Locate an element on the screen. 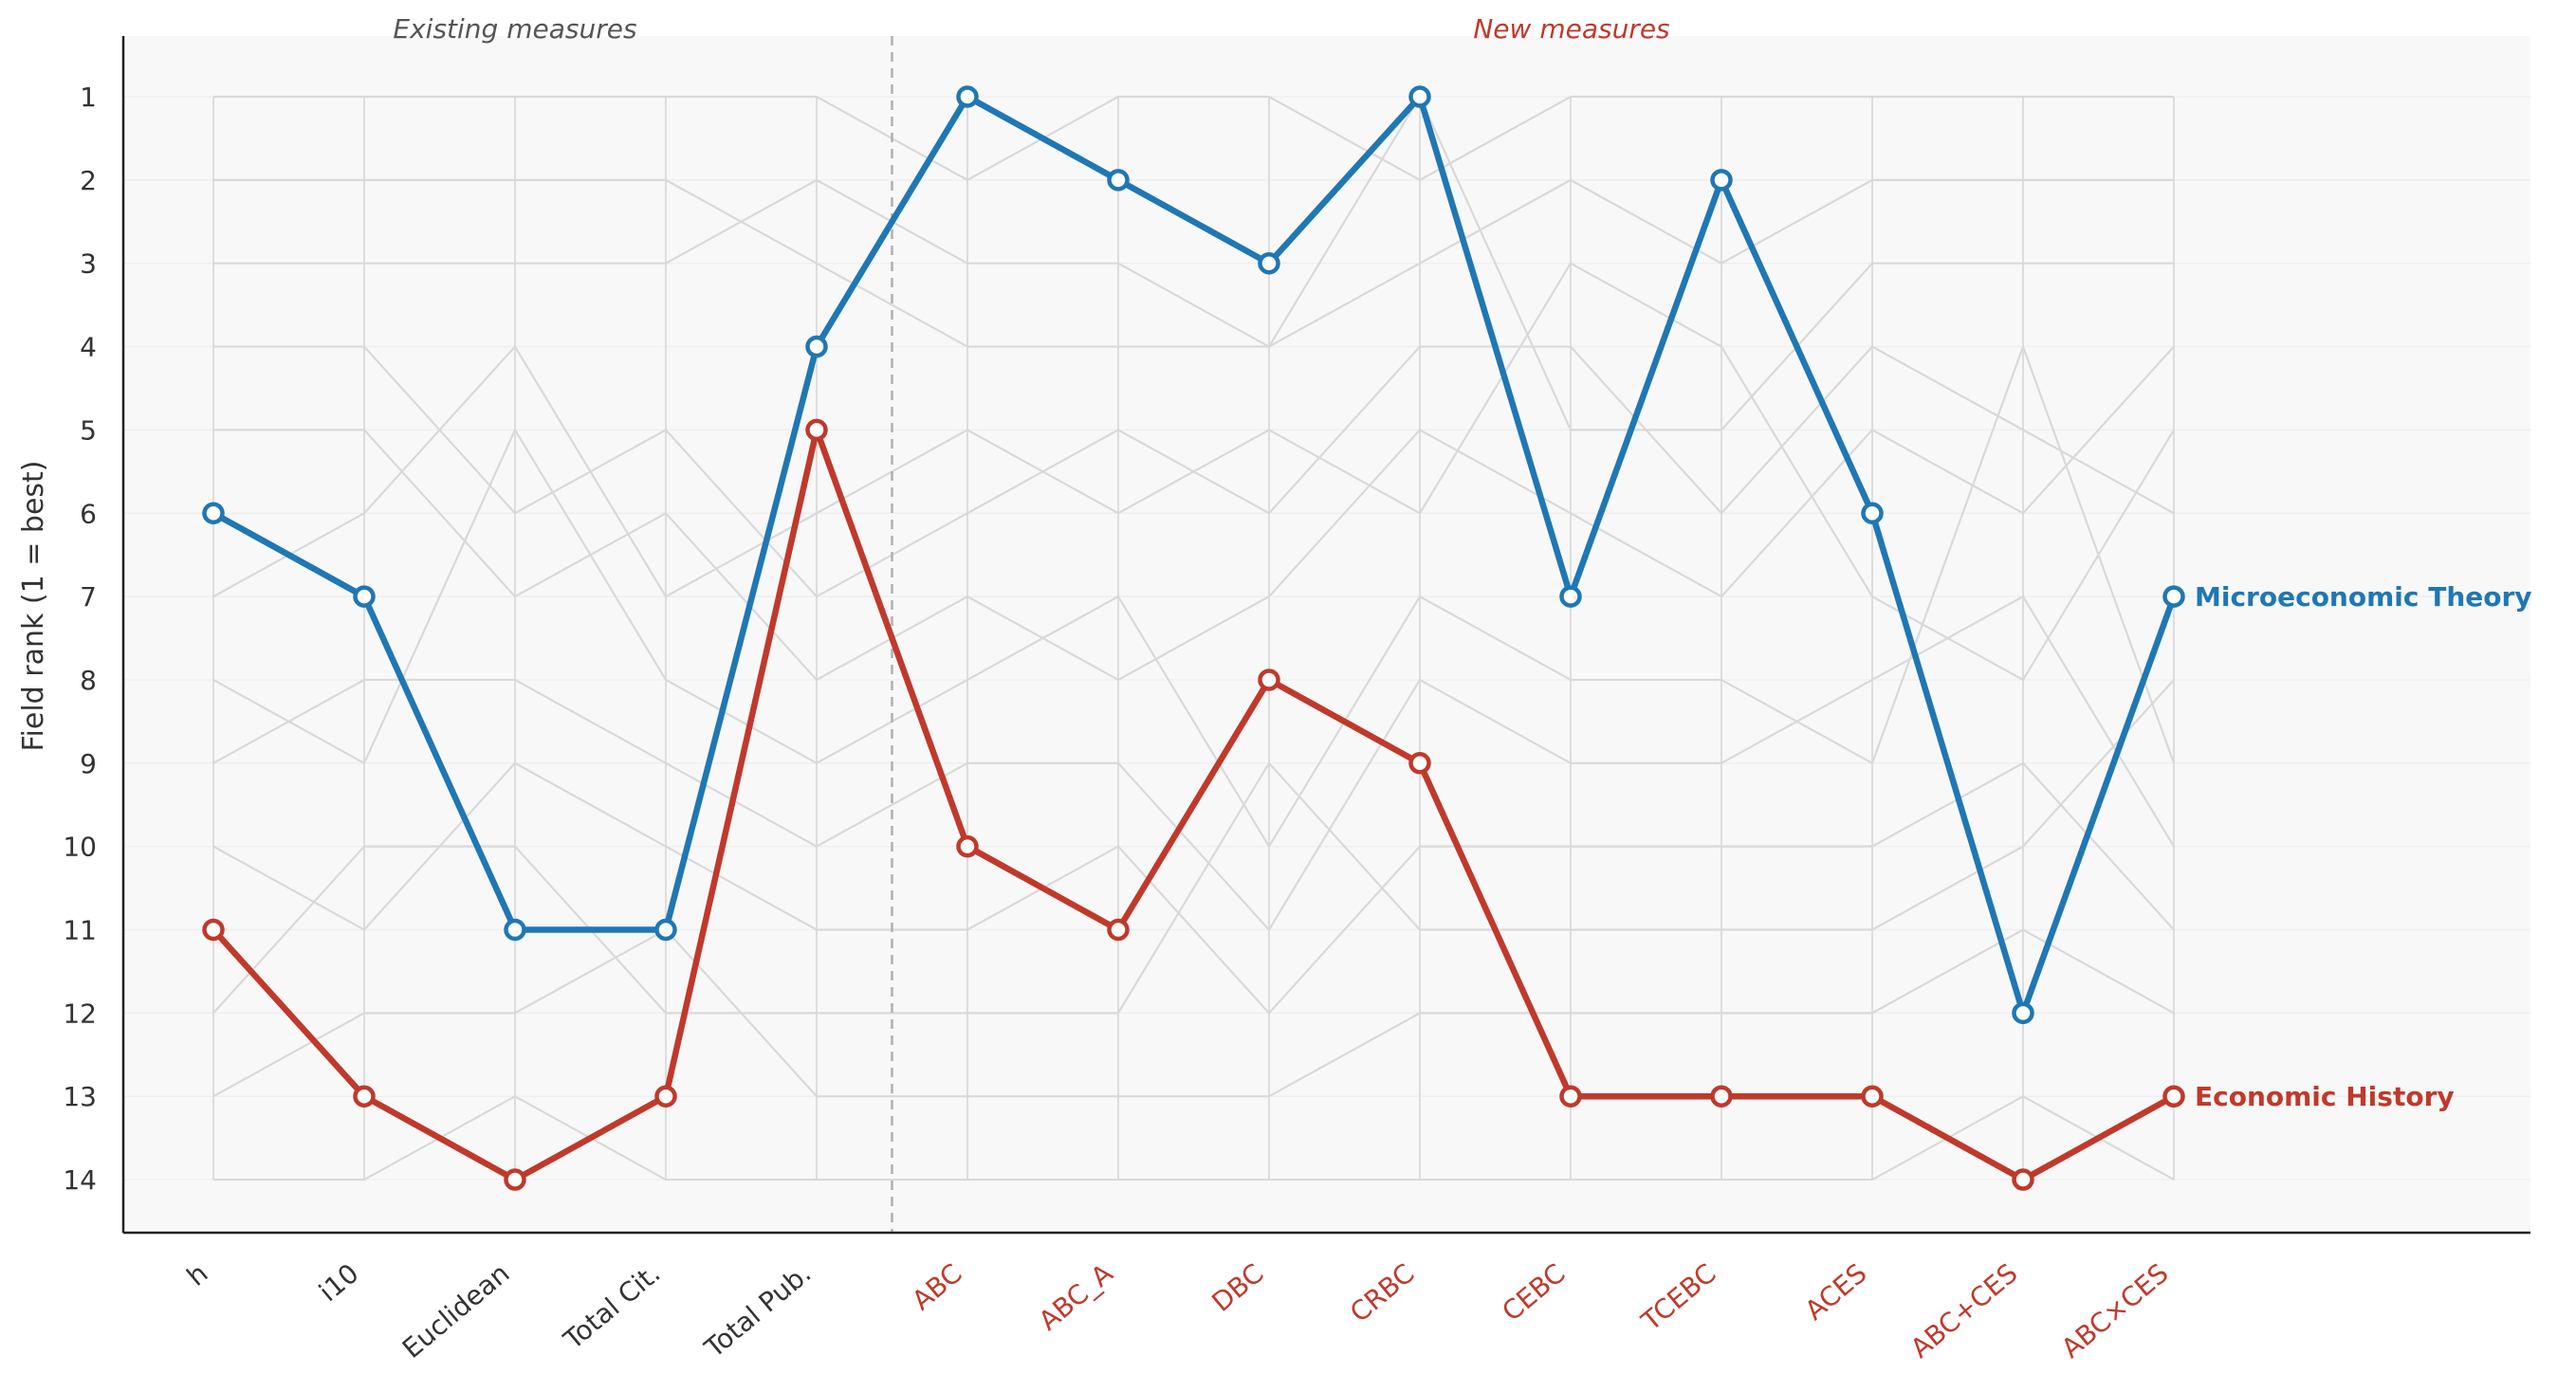  x-tick-label: ABC_A is located at coordinates (1076, 1297).